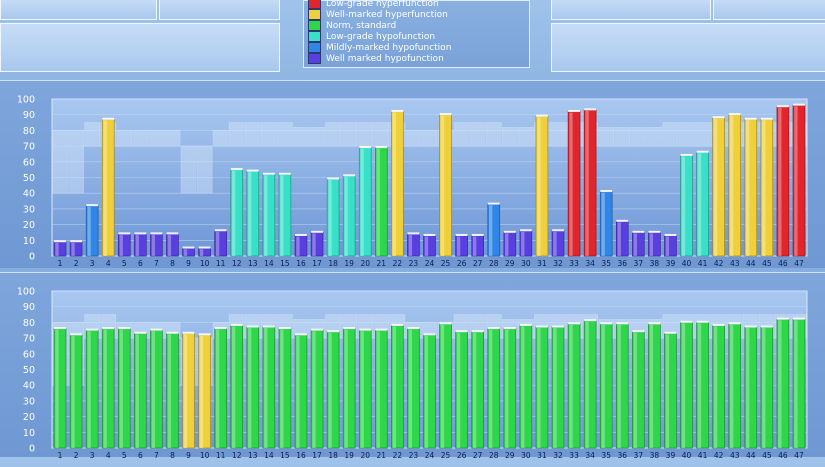  Describe the element at coordinates (371, 36) in the screenshot. I see `legend-item-low-grade-hypofunction: Low-grade hypofunction` at that location.